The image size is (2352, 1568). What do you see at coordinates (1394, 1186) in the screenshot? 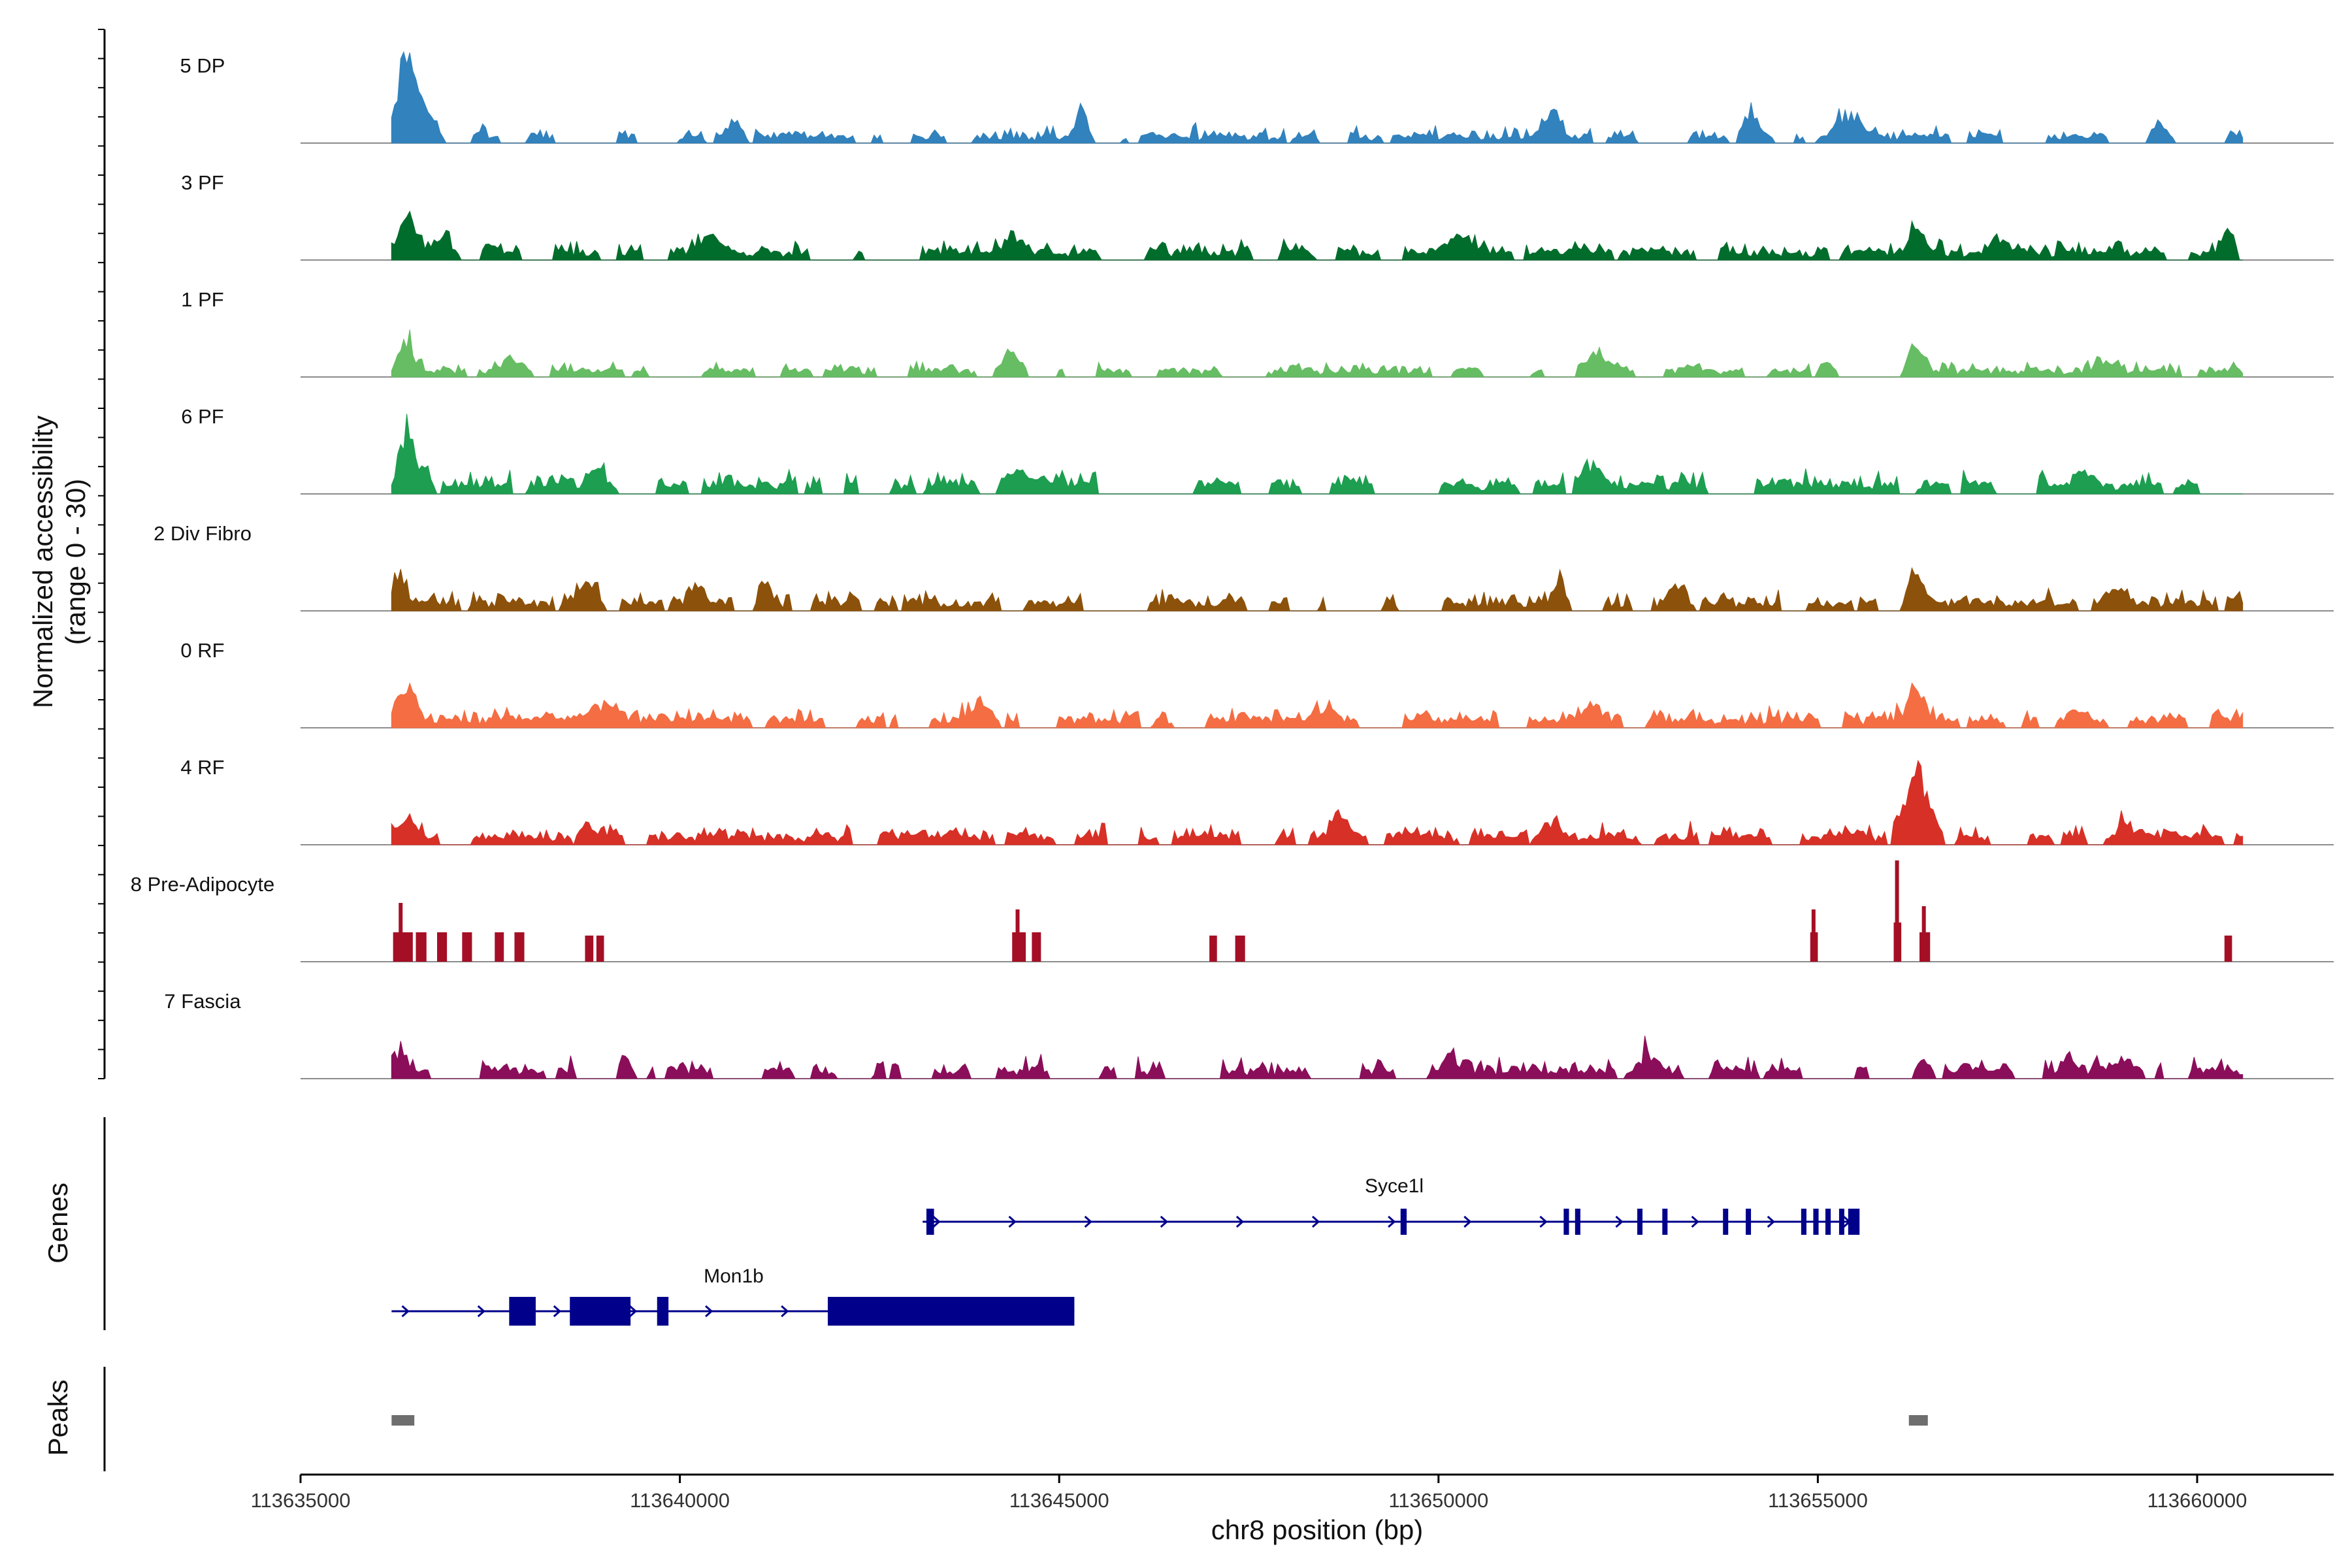
I see `gene-label: Syce1l` at bounding box center [1394, 1186].